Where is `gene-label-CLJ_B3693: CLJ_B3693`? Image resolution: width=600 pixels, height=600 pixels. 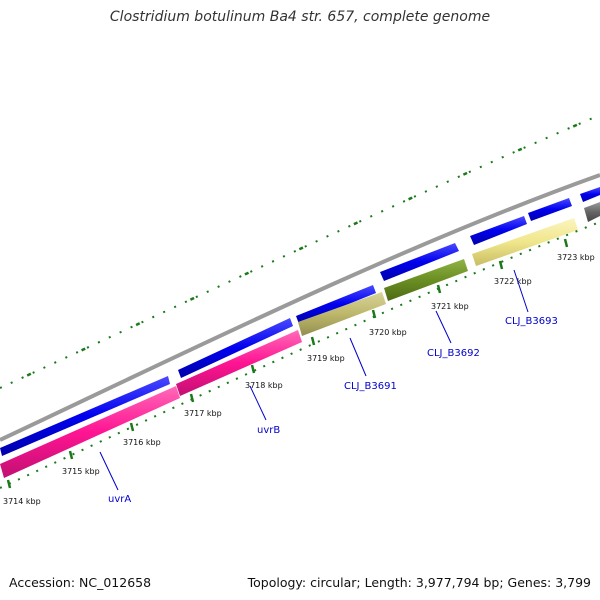
gene-label-CLJ_B3693: CLJ_B3693 is located at coordinates (531, 321).